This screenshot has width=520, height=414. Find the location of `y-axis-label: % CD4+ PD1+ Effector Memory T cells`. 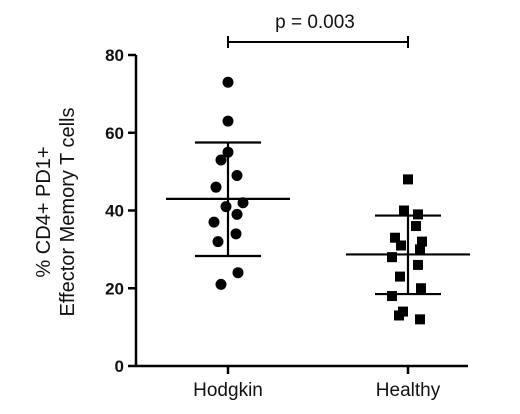

y-axis-label: % CD4+ PD1+ Effector Memory T cells is located at coordinates (56, 212).